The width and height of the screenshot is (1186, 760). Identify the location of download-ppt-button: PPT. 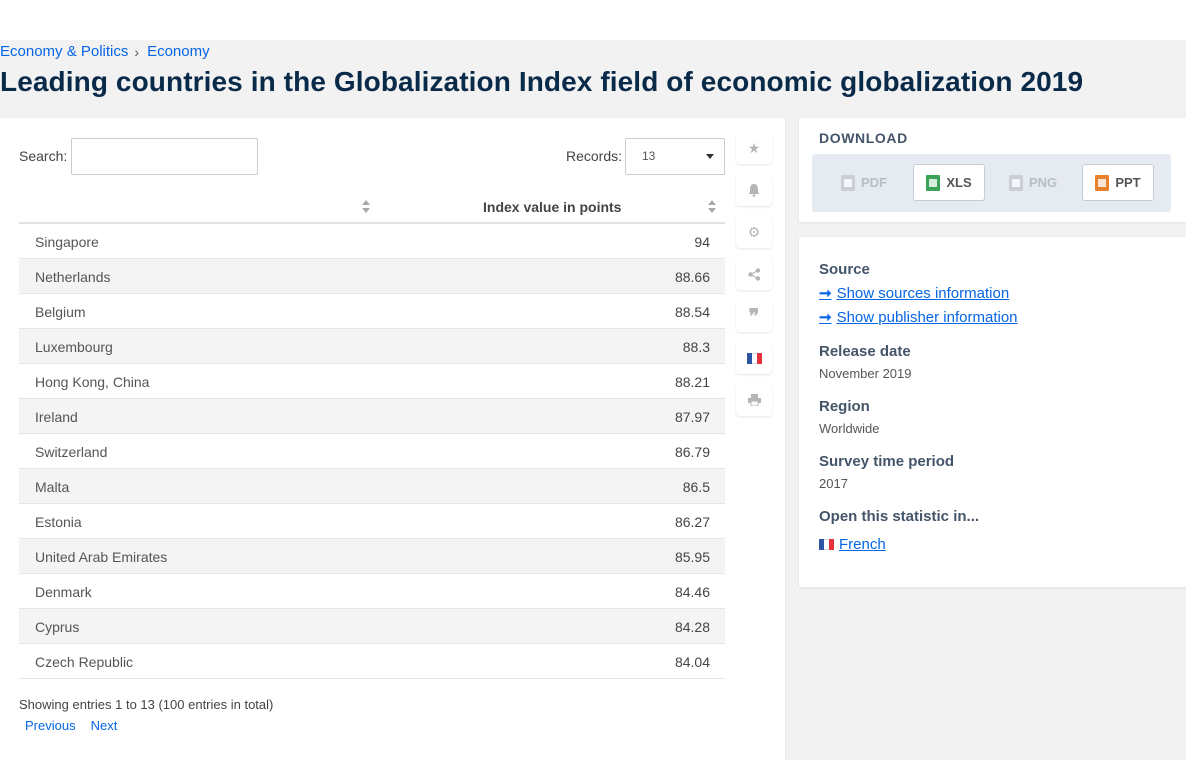
(1118, 182).